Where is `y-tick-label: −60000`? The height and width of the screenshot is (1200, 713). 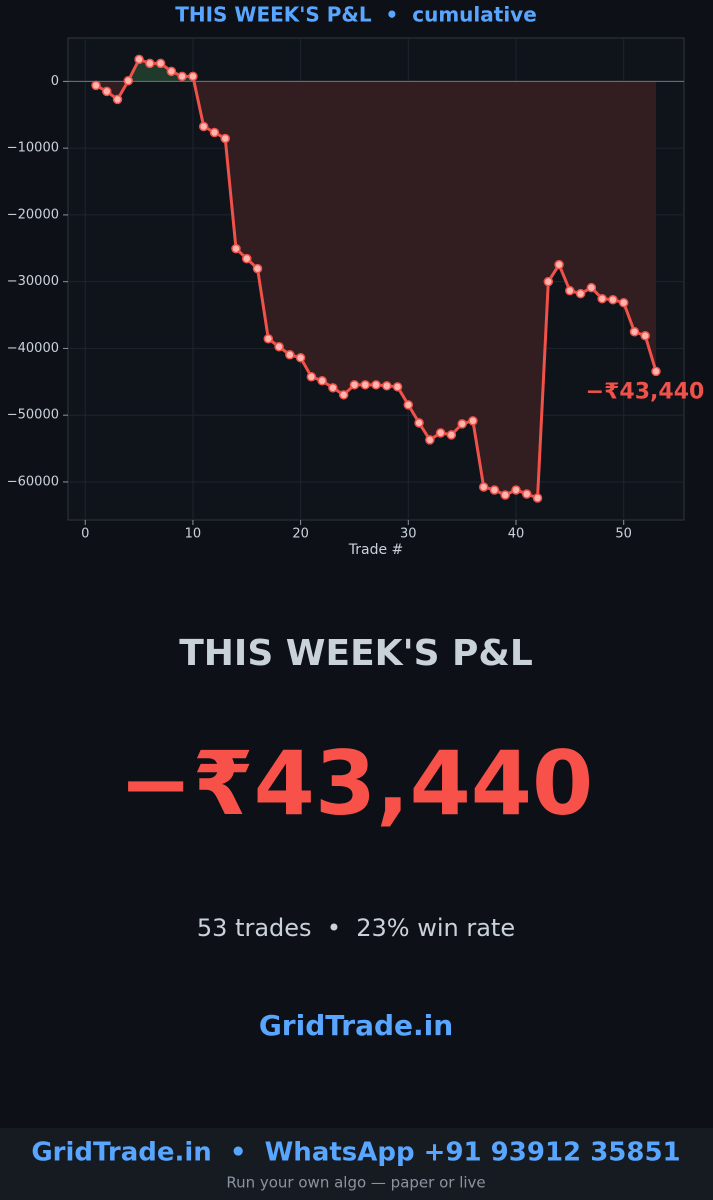
y-tick-label: −60000 is located at coordinates (33, 481).